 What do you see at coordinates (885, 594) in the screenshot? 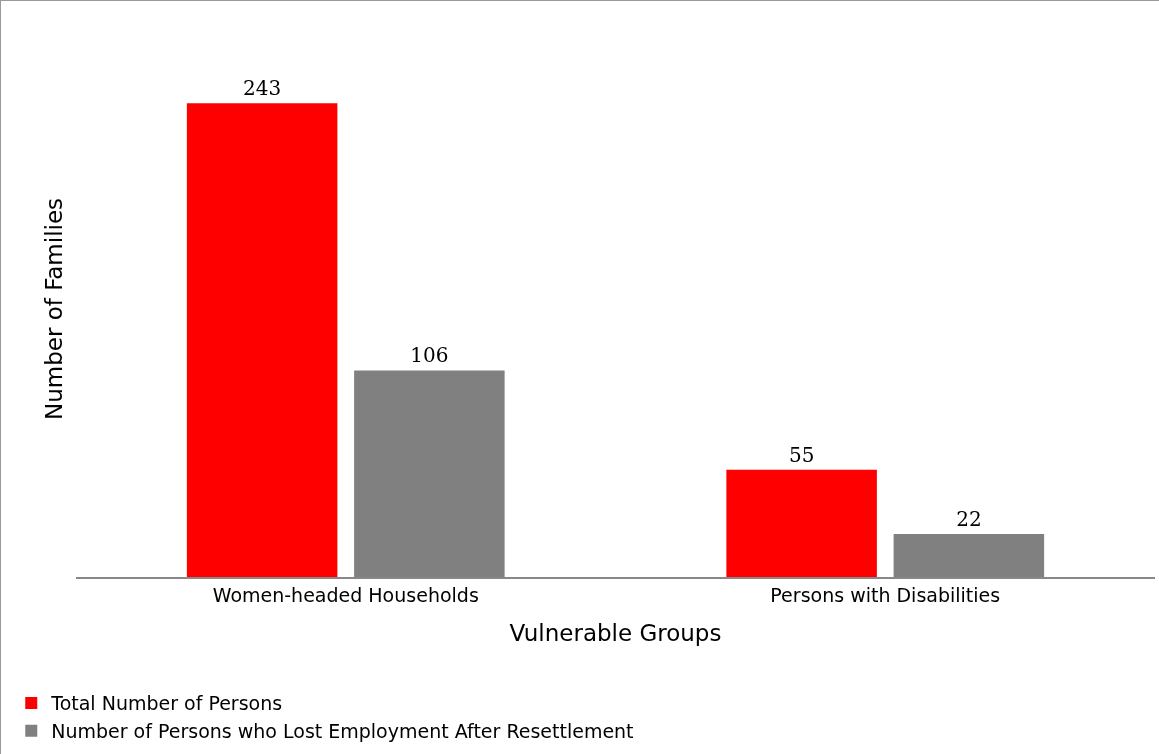
I see `x-tick-label: Persons with Disabilities` at bounding box center [885, 594].